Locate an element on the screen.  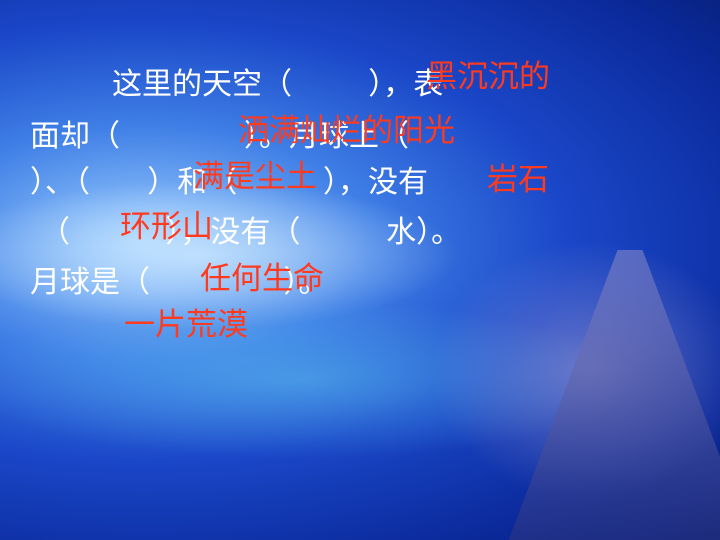
sentence-line-3: ）、（ ）和（ ），没有 is located at coordinates (229, 182).